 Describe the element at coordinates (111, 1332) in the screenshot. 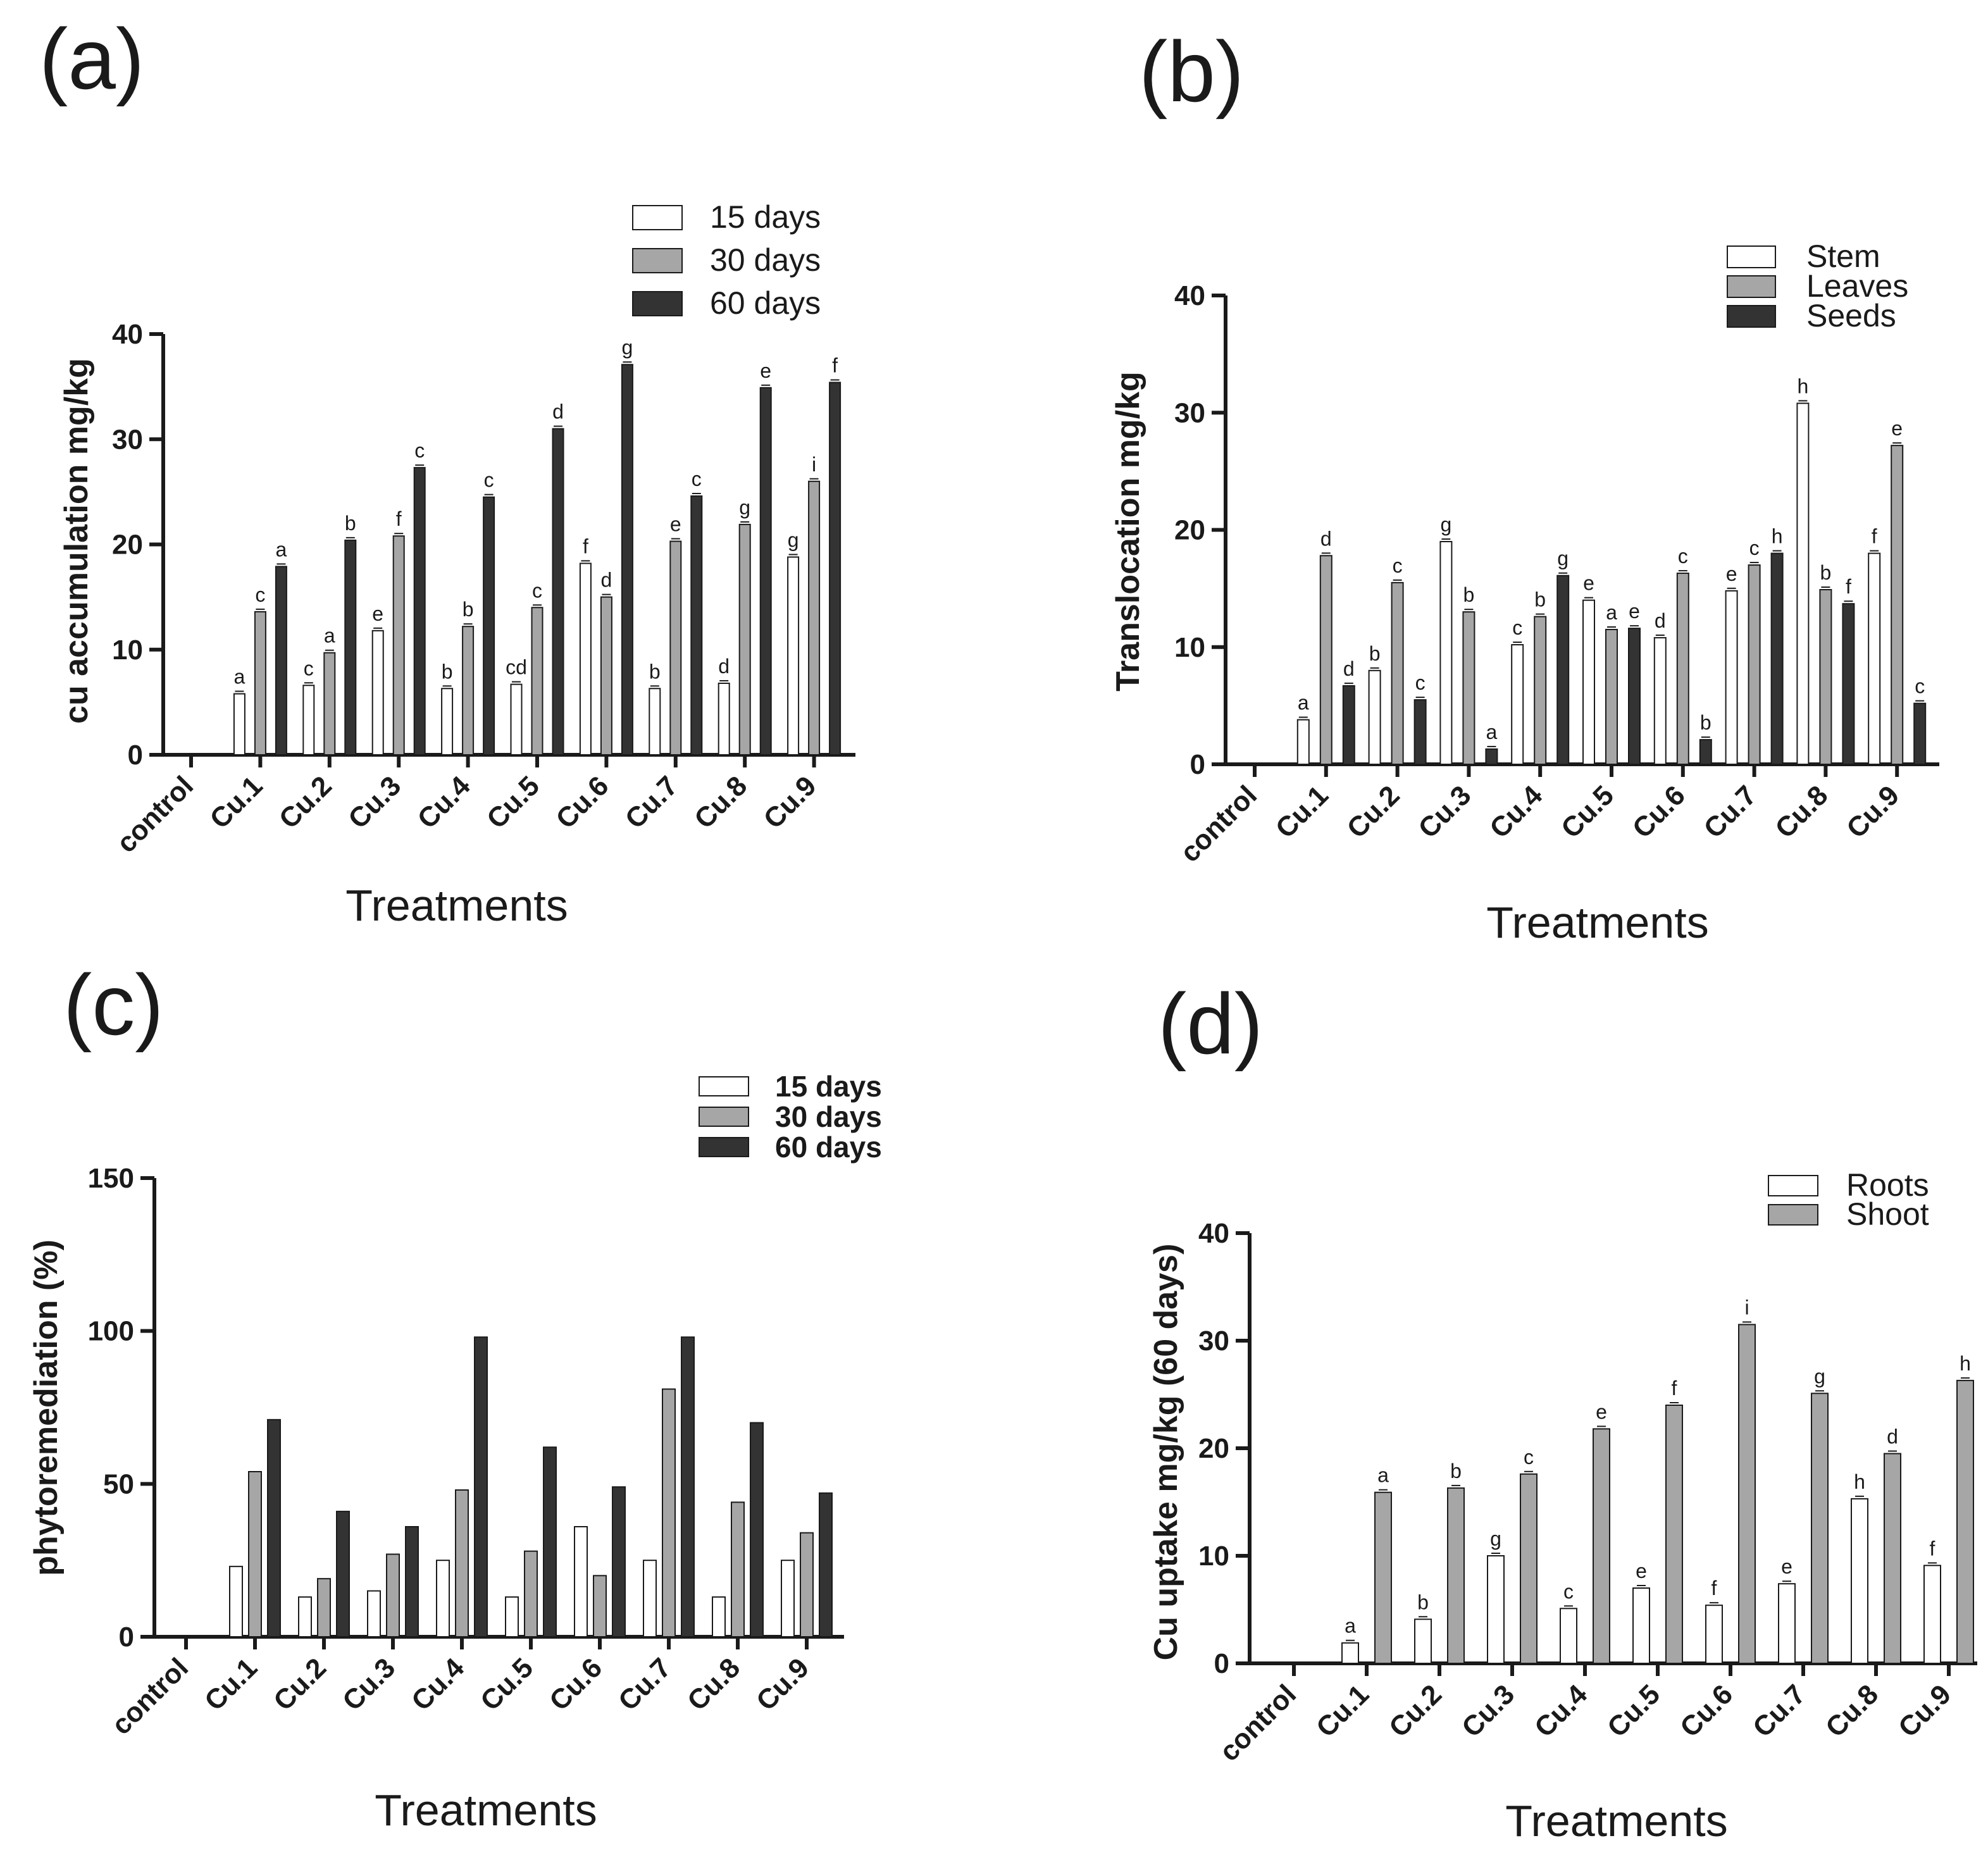

I see `y-tick-label: 100` at that location.